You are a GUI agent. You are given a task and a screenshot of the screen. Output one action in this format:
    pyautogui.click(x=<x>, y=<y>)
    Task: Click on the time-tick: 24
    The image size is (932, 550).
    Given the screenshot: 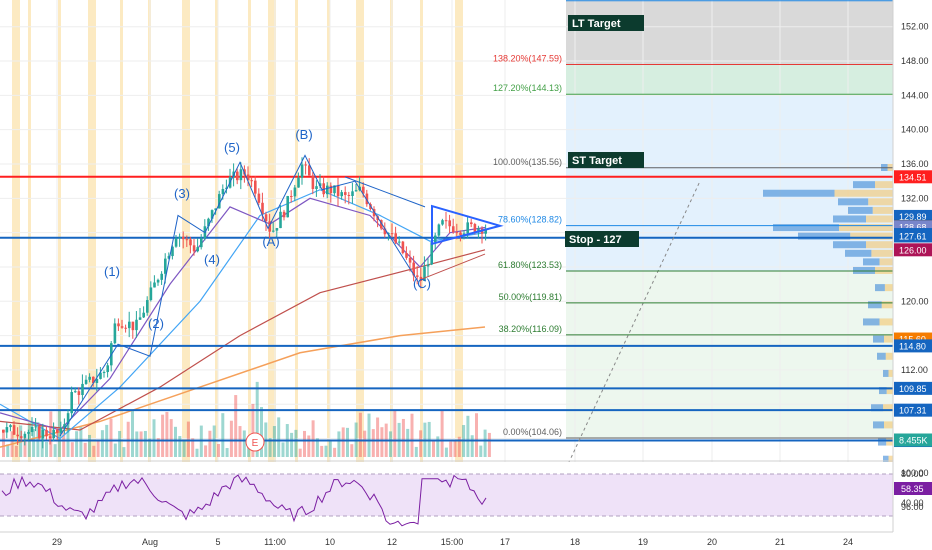 What is the action you would take?
    pyautogui.click(x=848, y=542)
    